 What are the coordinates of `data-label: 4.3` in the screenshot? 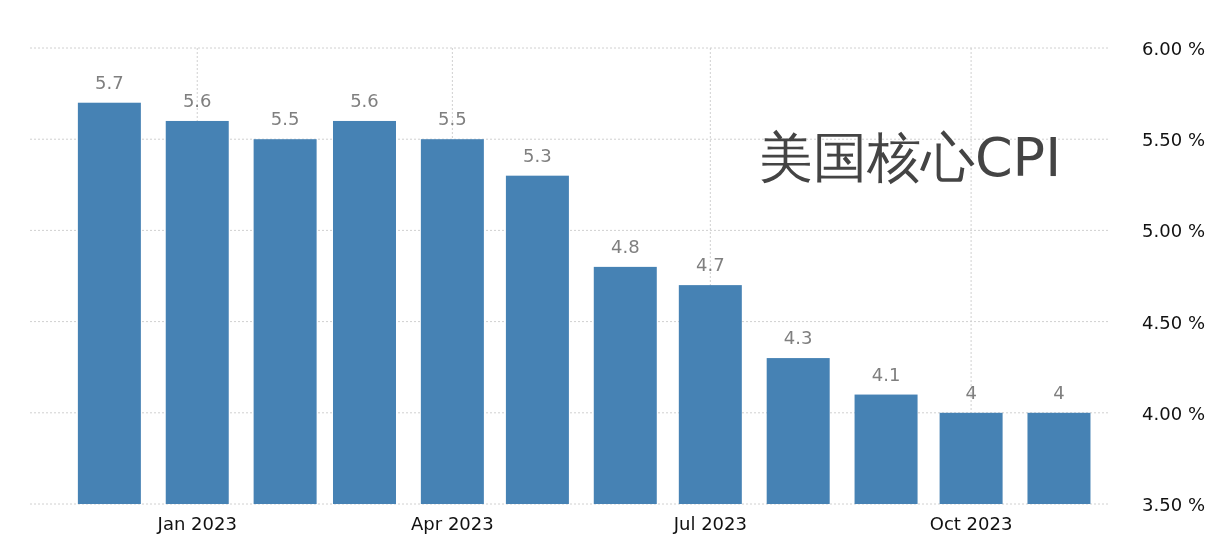 It's located at (798, 338).